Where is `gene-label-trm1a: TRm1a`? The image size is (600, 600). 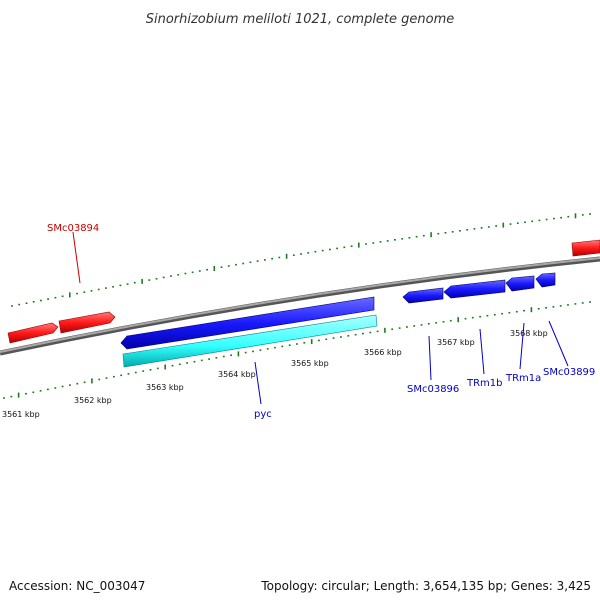 gene-label-trm1a: TRm1a is located at coordinates (523, 378).